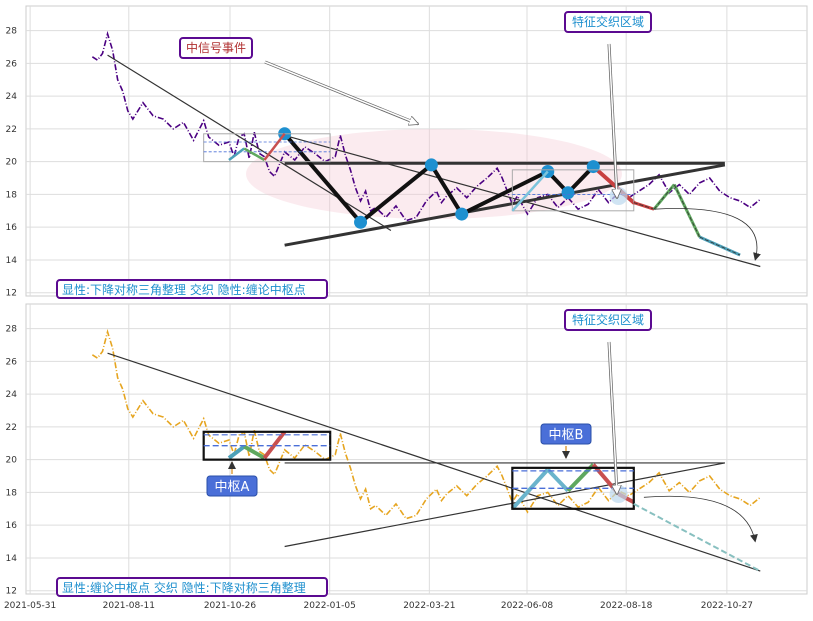 This screenshot has width=813, height=621. I want to click on zhongshu-b-box, so click(566, 434).